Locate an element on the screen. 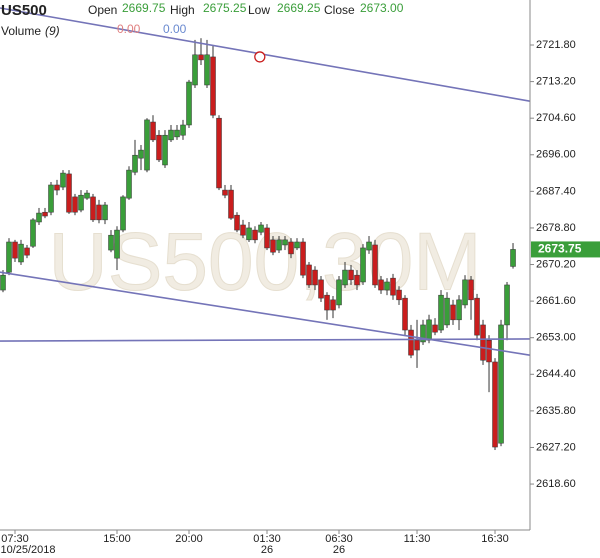 The width and height of the screenshot is (600, 558). high-value: 2675.25 is located at coordinates (225, 8).